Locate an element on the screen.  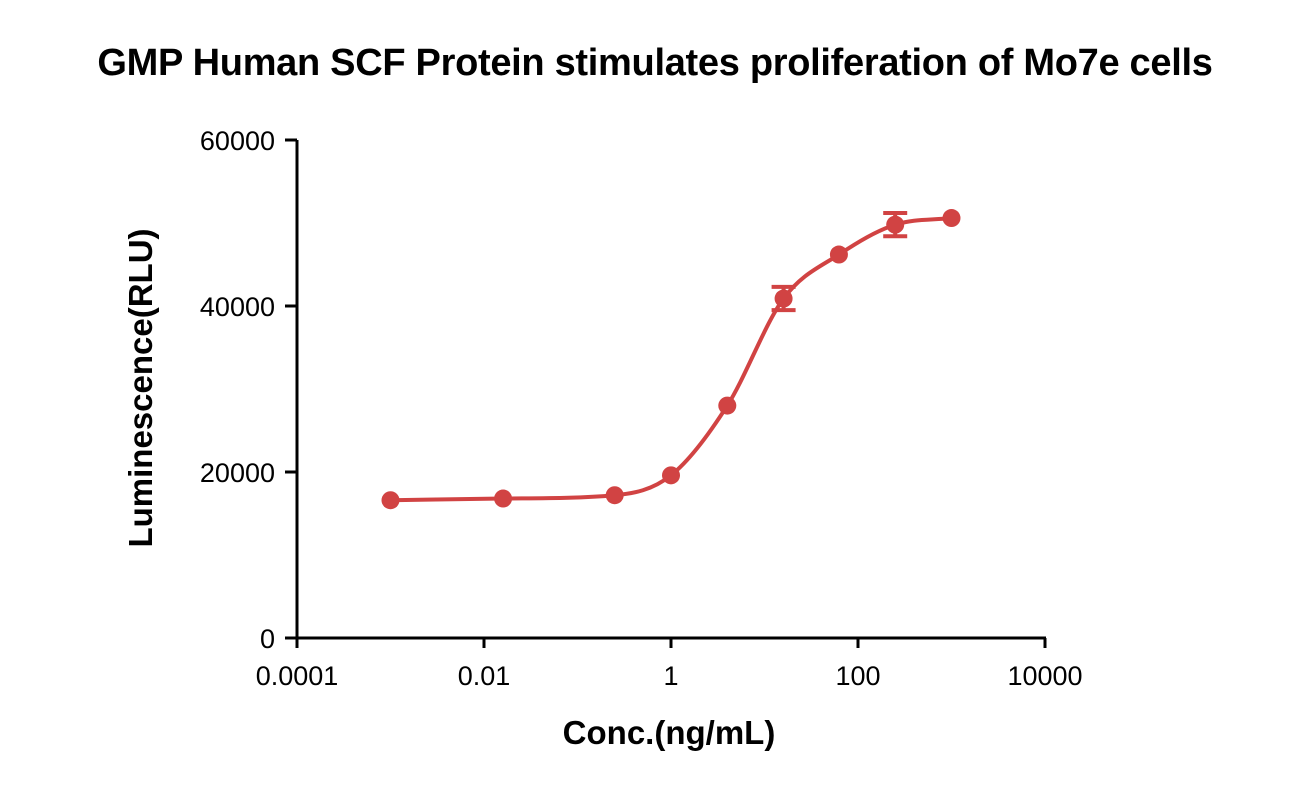
y-tick-label: 60000 is located at coordinates (237, 141).